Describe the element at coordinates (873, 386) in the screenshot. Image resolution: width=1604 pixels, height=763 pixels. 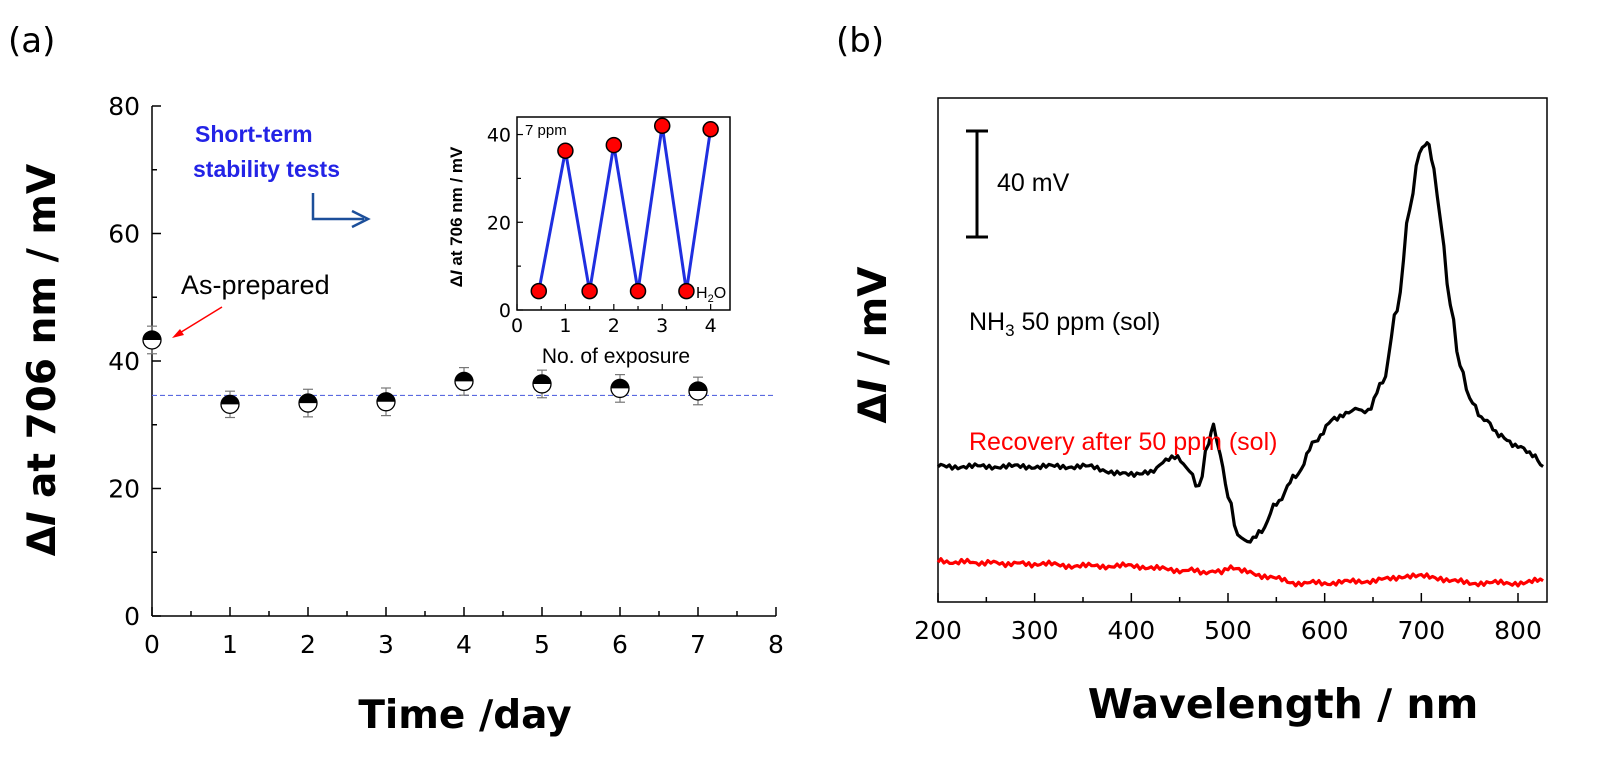
I see `b-y-italic: I` at that location.